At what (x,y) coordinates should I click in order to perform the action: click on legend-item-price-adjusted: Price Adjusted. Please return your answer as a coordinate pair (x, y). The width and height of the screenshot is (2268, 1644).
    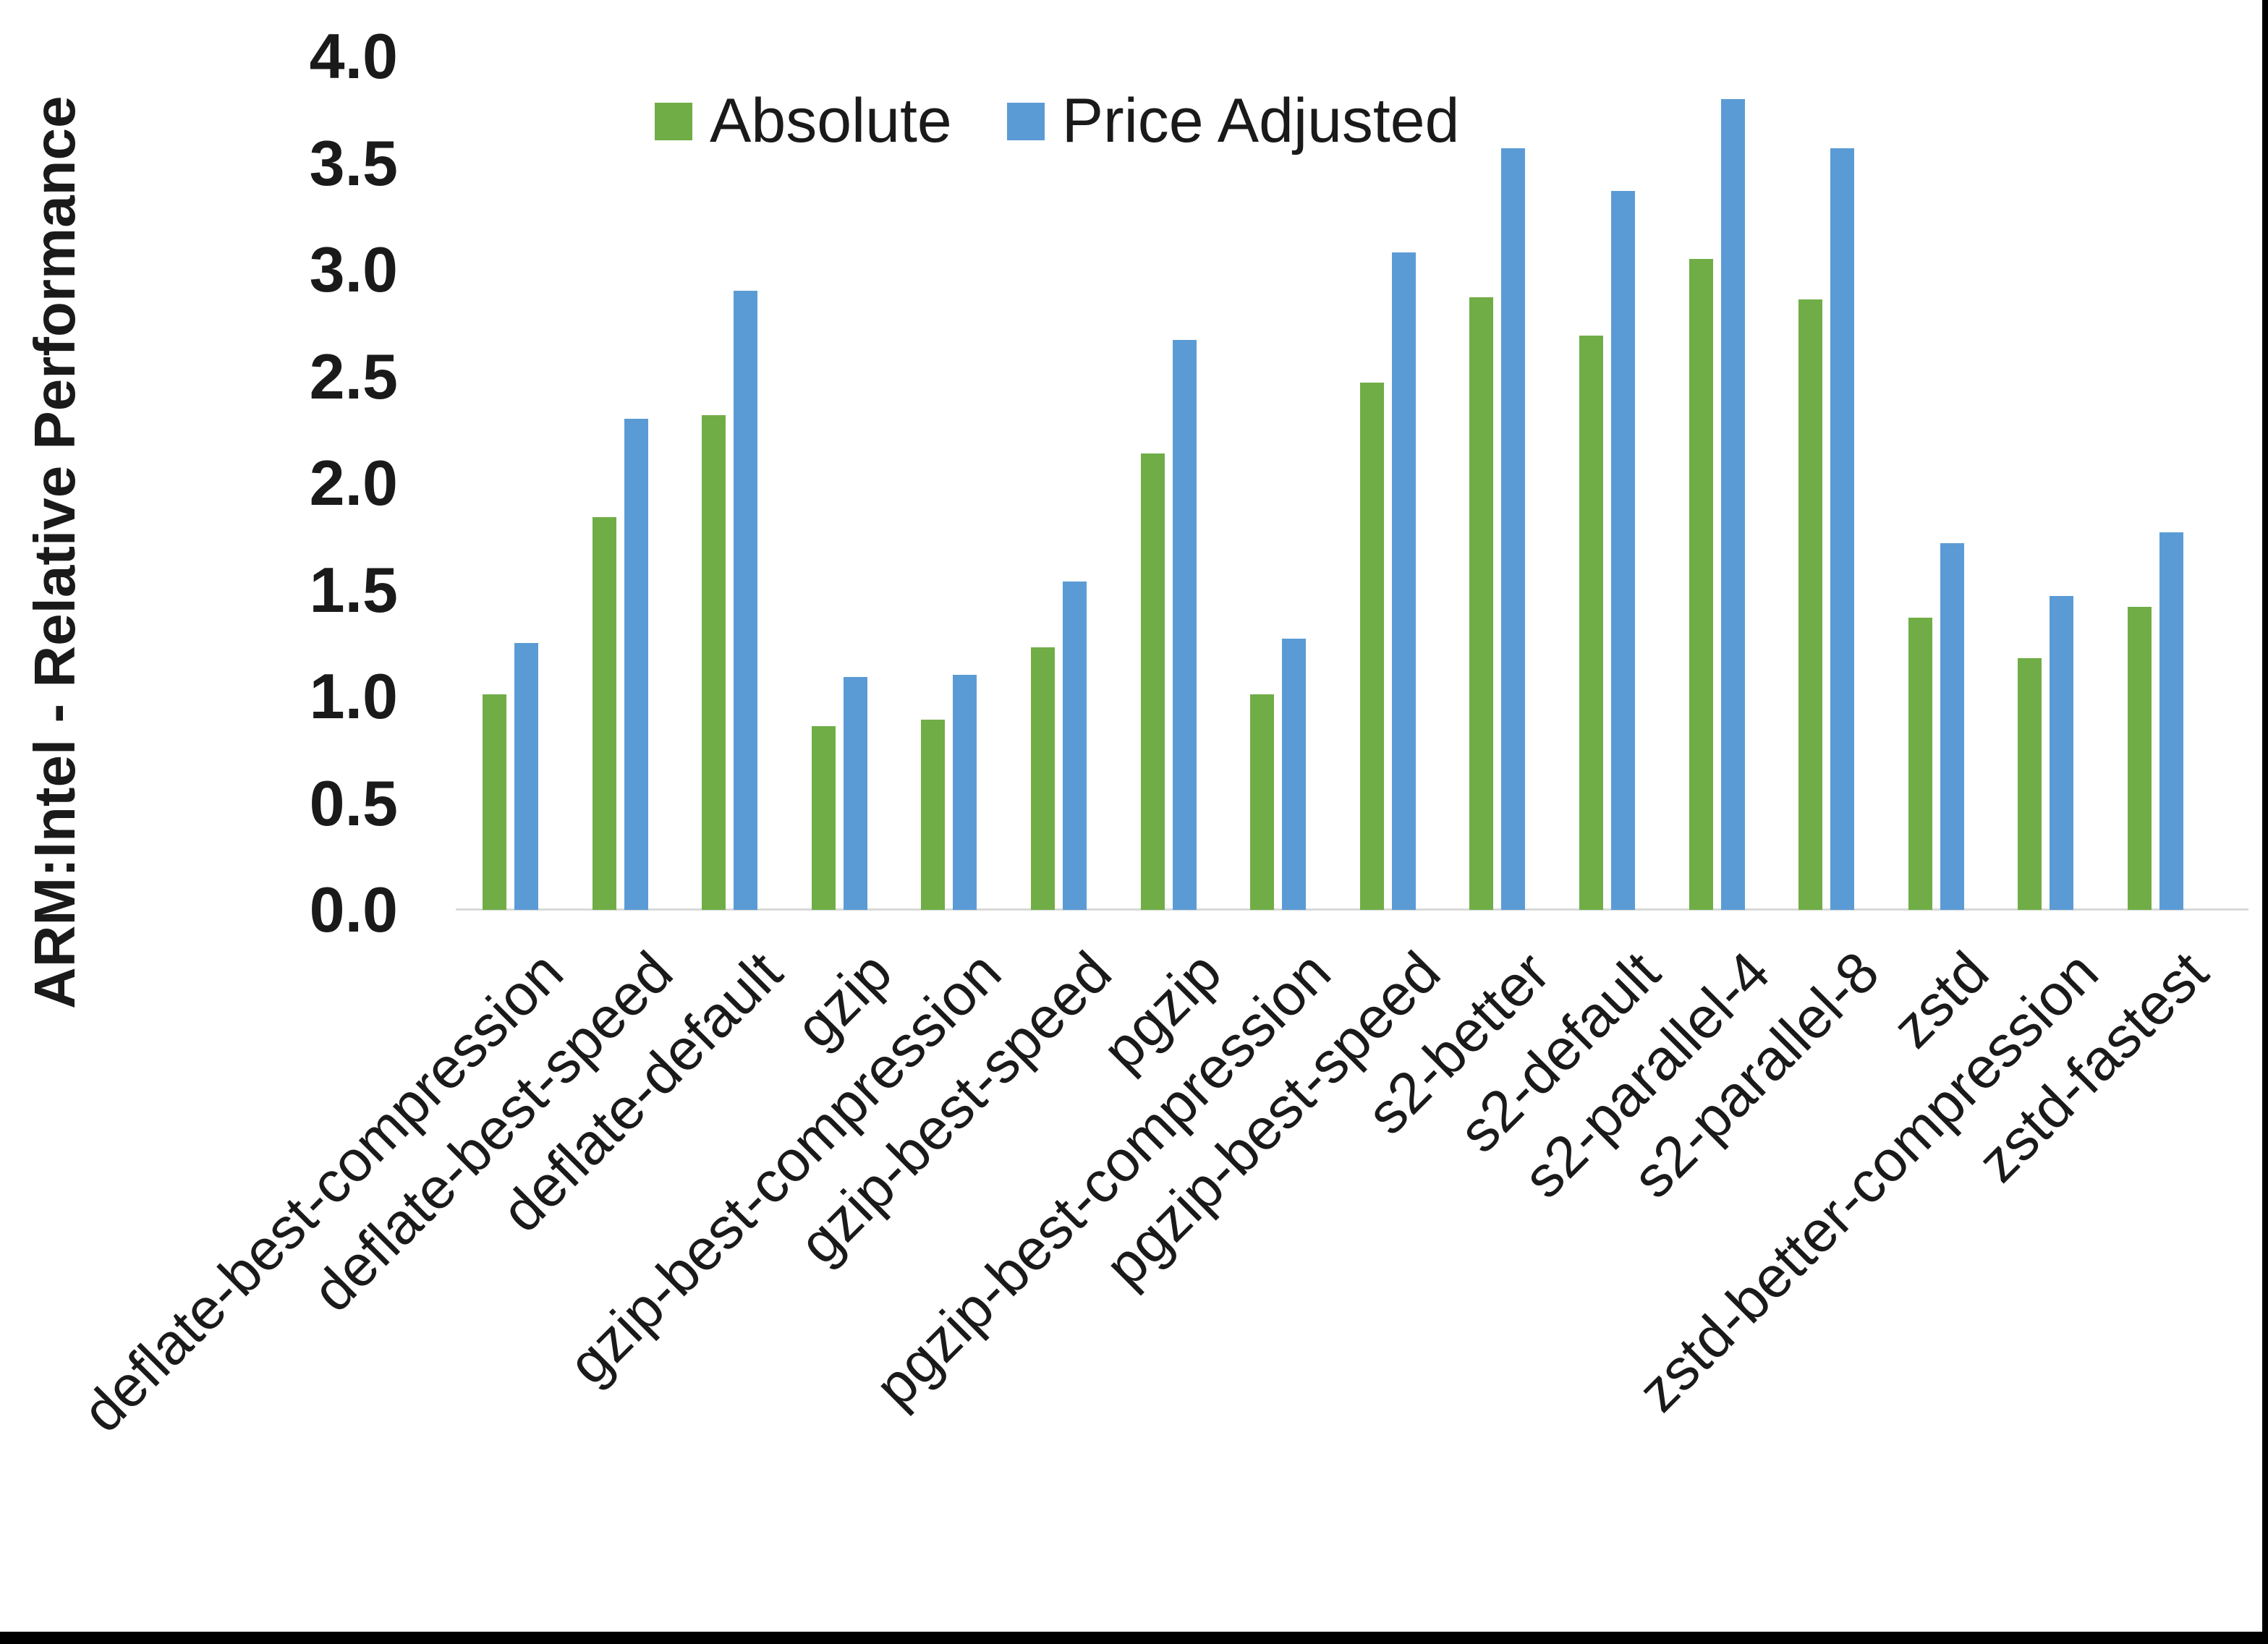
    Looking at the image, I should click on (1233, 121).